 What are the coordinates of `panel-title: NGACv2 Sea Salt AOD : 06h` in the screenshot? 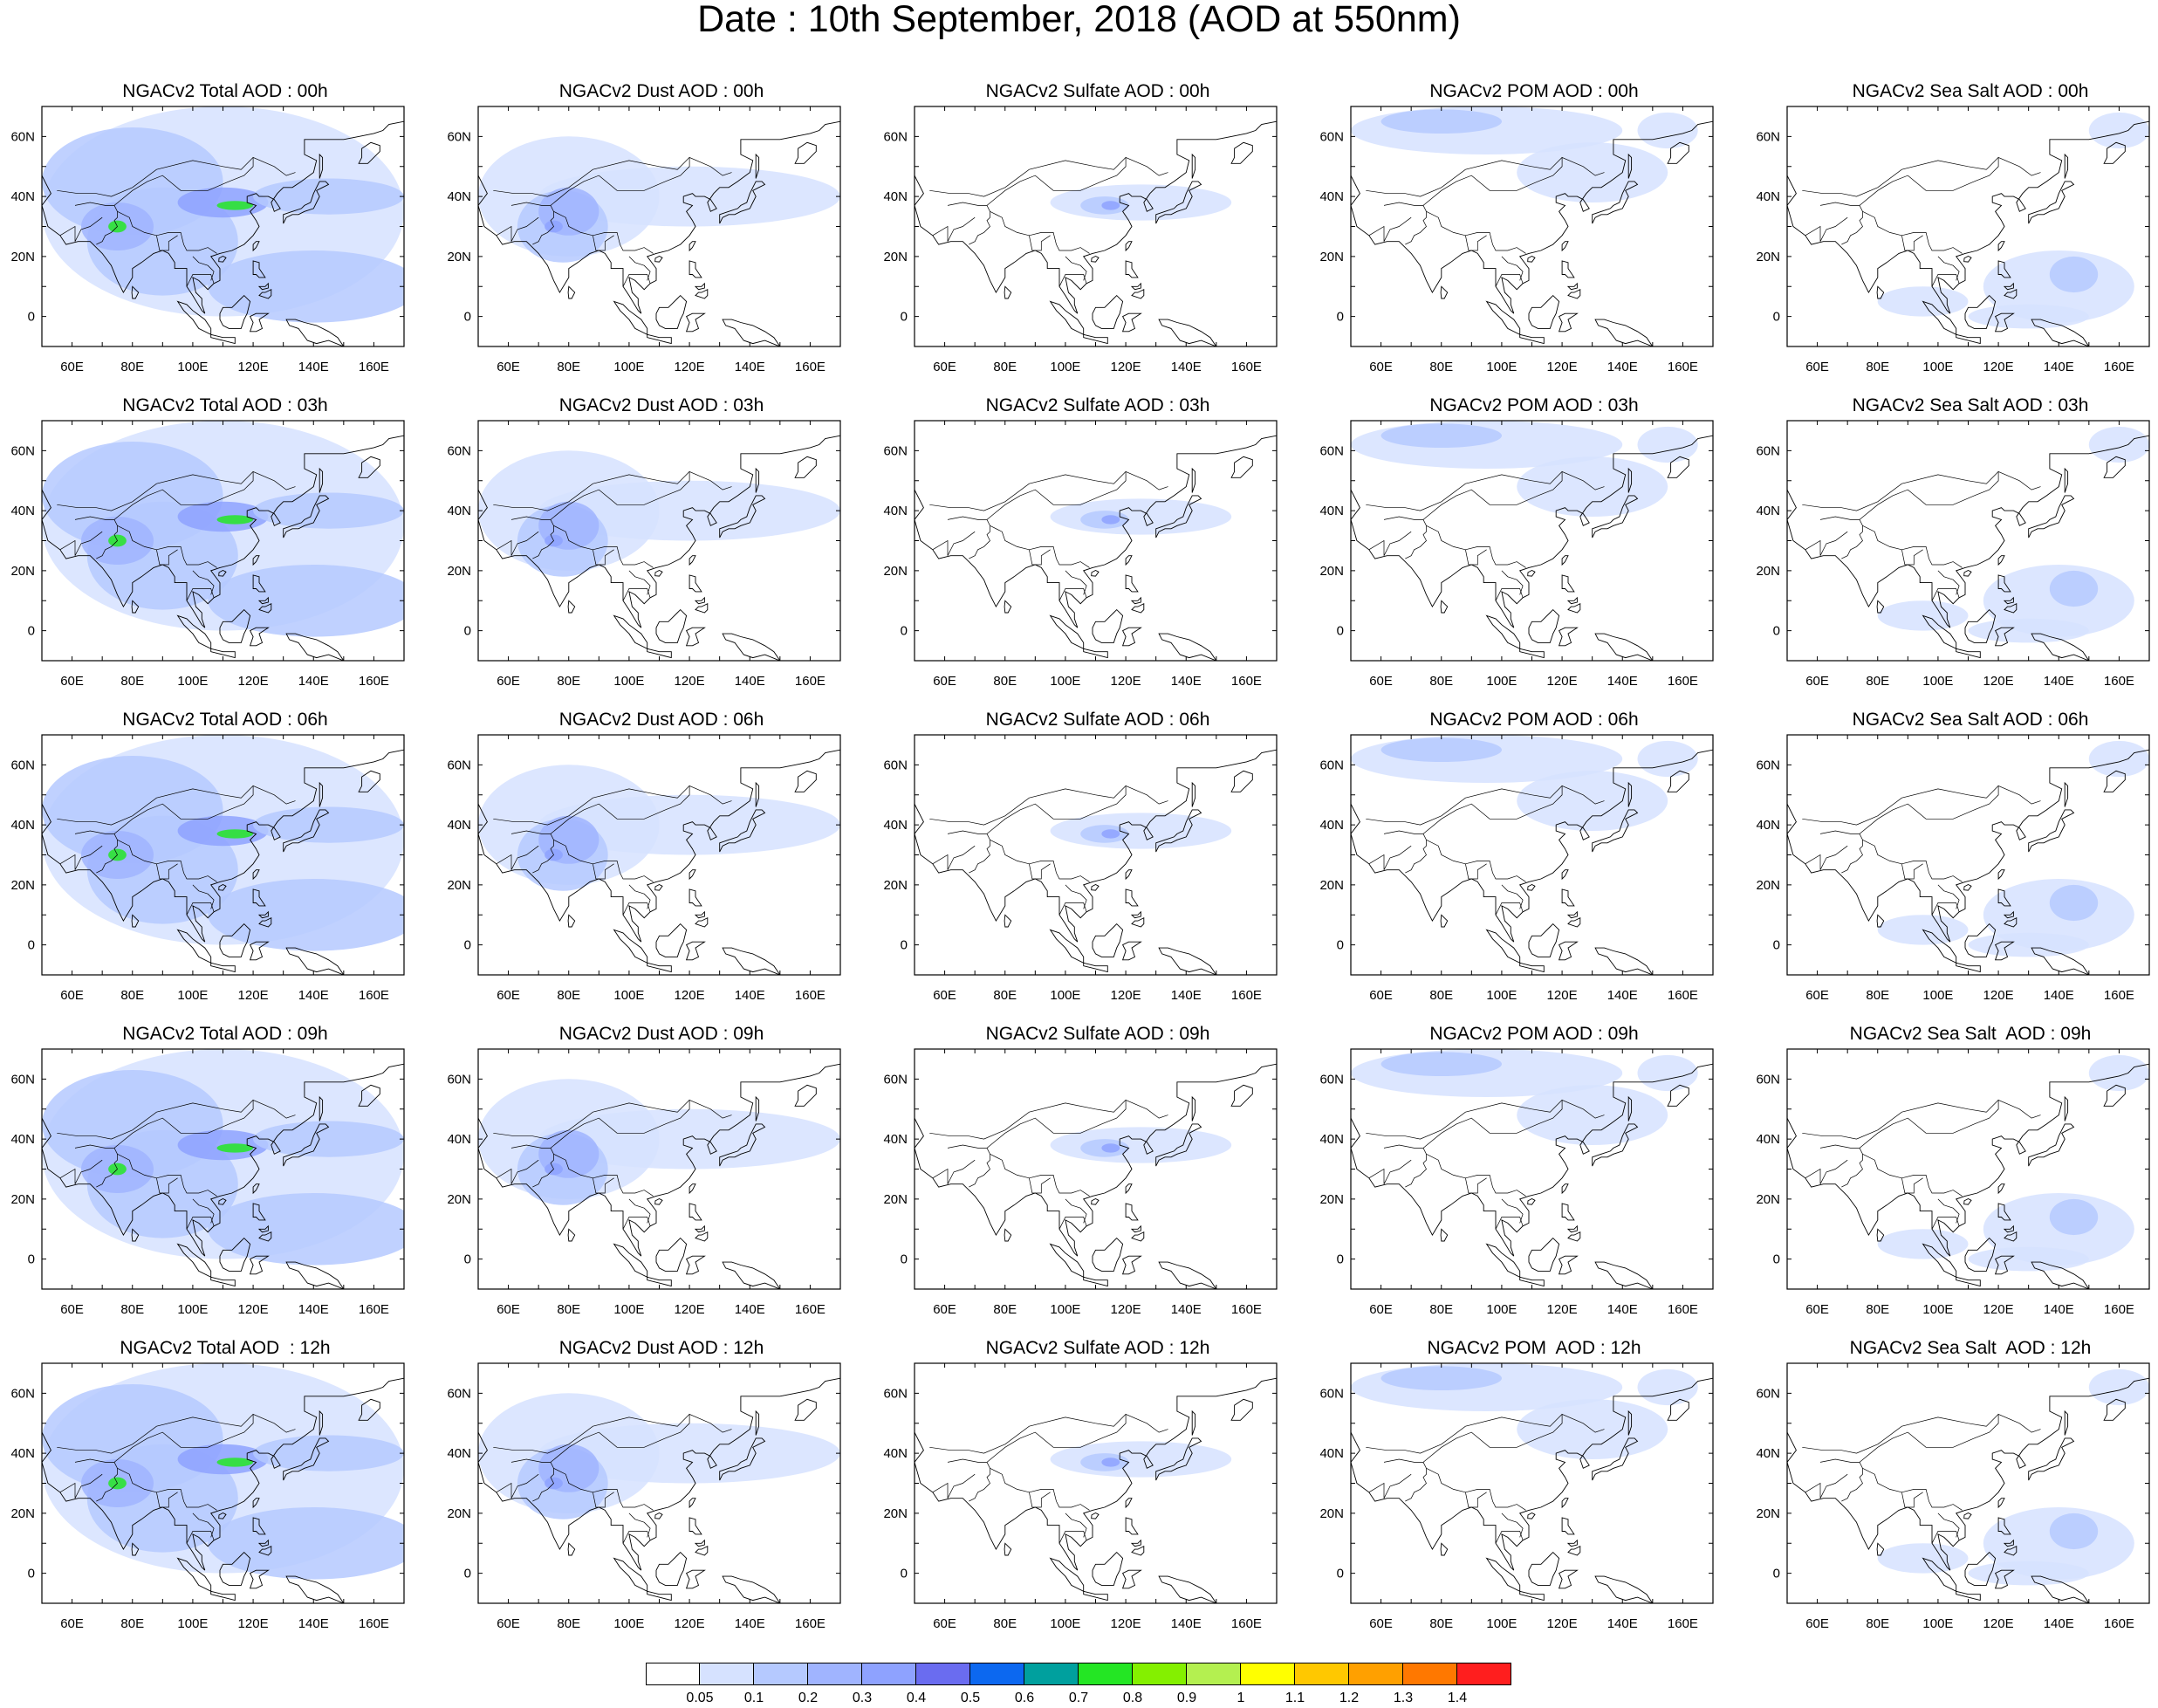 It's located at (1970, 720).